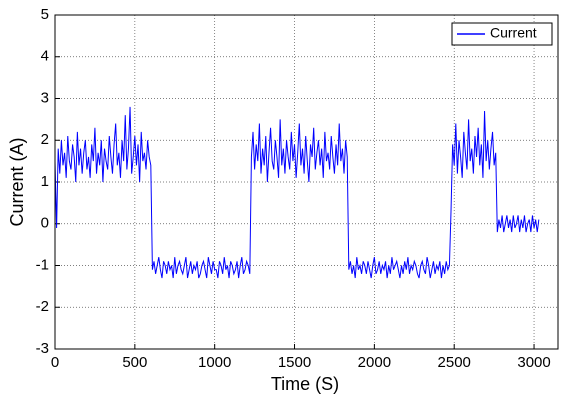 Image resolution: width=571 pixels, height=409 pixels. What do you see at coordinates (513, 33) in the screenshot?
I see `legend-label: Current` at bounding box center [513, 33].